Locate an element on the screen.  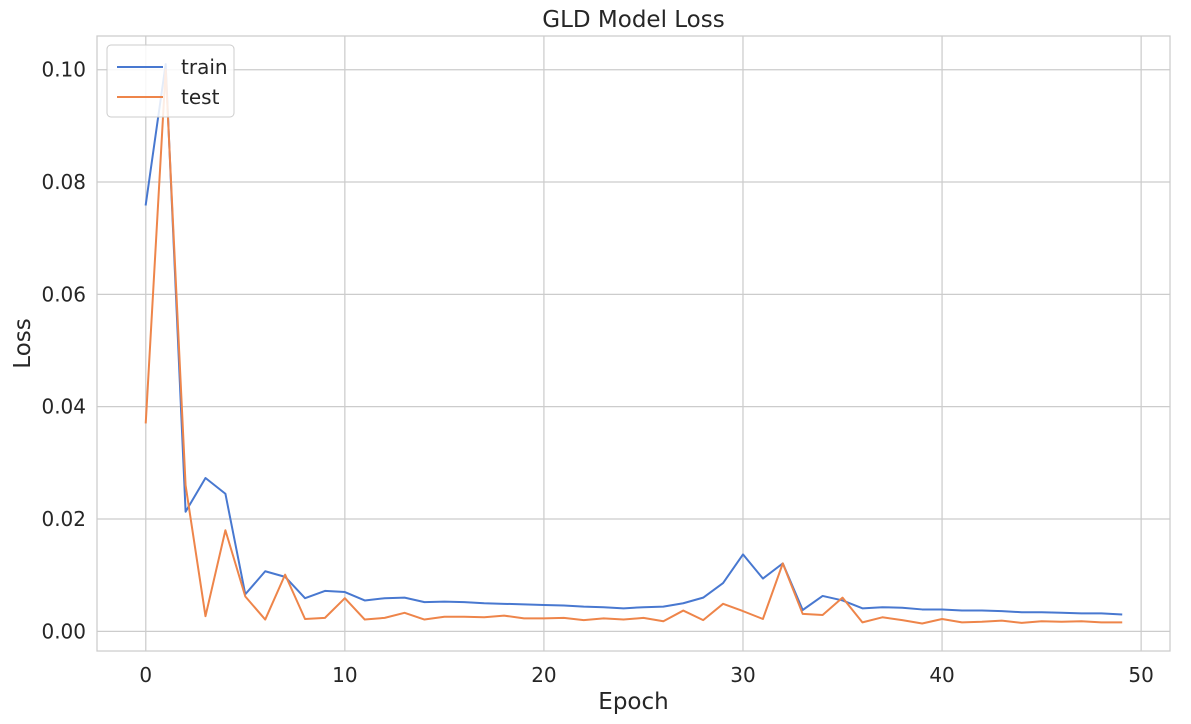
legend-box is located at coordinates (170, 81).